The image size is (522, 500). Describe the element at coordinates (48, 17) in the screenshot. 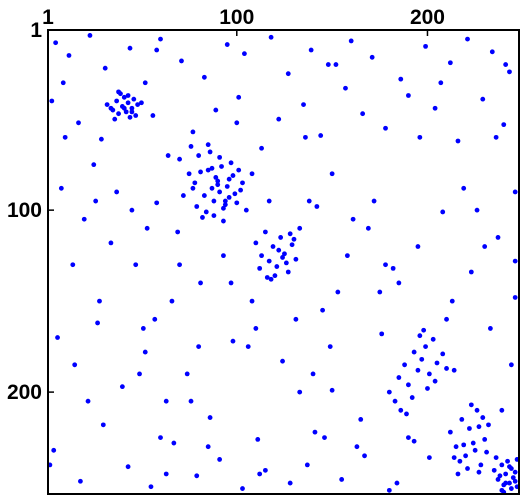

I see `x-tick-label: 1` at that location.